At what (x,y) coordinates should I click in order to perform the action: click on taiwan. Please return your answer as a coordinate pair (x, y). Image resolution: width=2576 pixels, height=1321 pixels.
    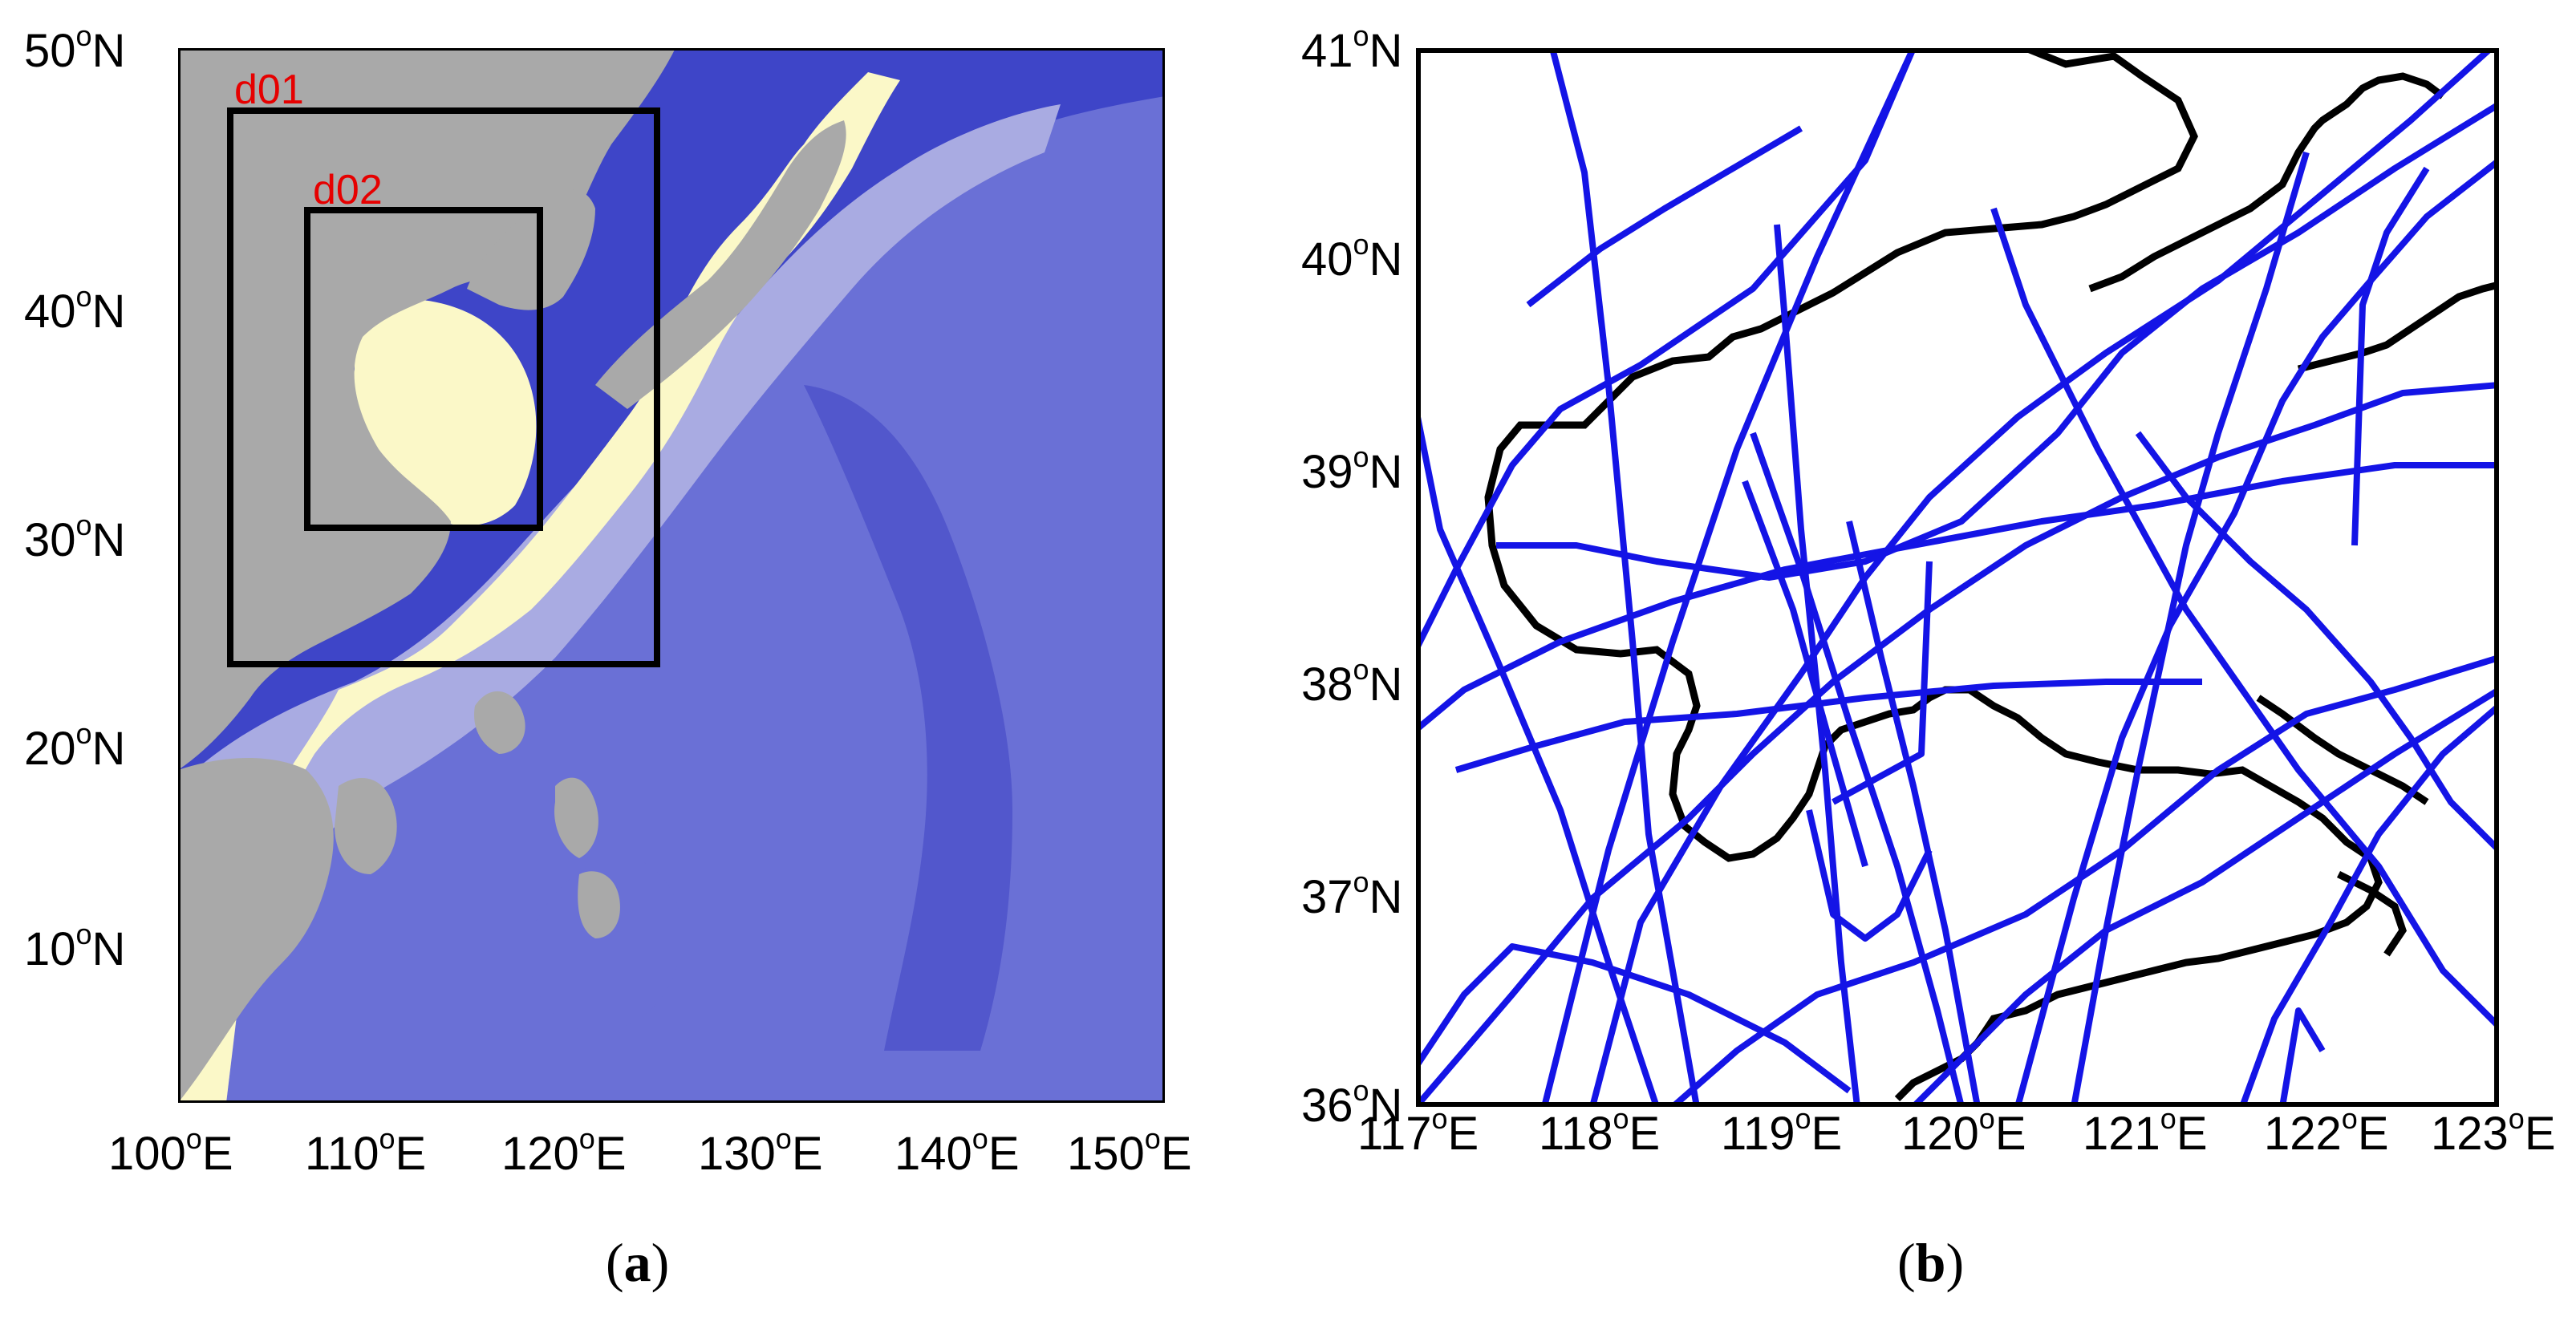
    Looking at the image, I should click on (499, 722).